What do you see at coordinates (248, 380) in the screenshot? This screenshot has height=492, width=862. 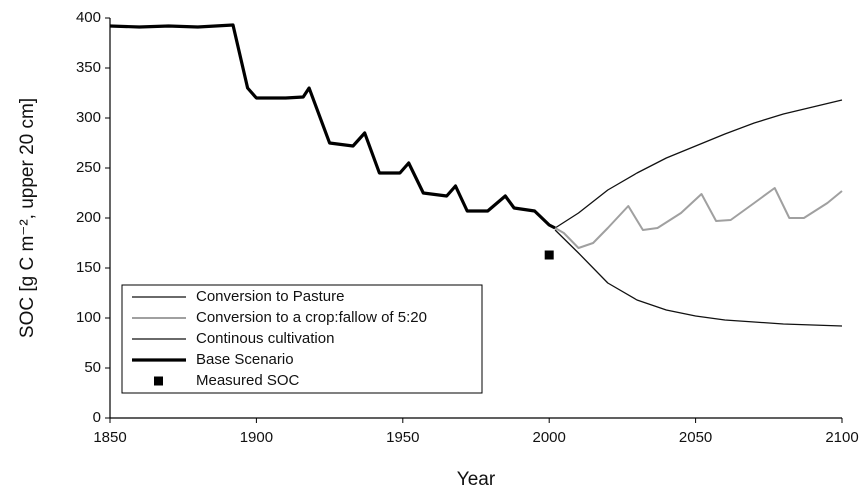 I see `legend-label: Measured SOC` at bounding box center [248, 380].